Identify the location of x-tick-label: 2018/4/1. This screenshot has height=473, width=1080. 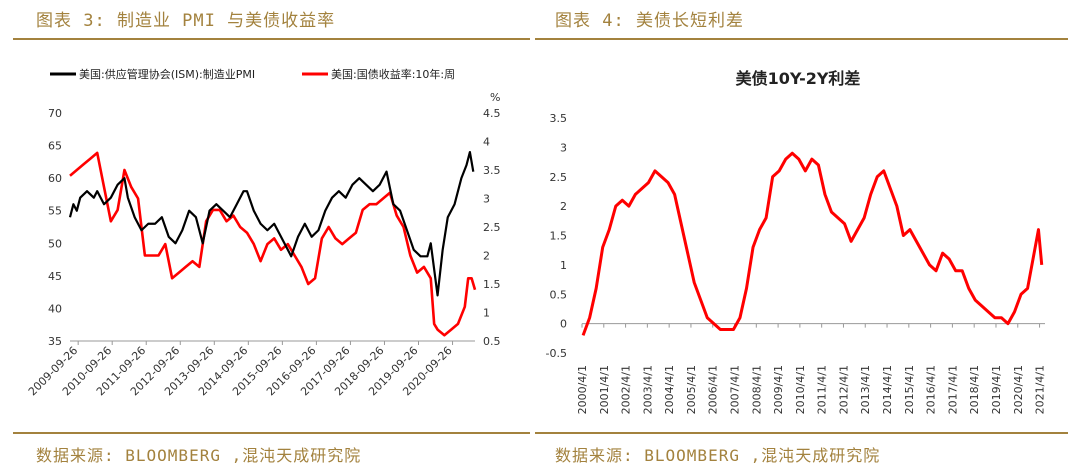
(974, 389).